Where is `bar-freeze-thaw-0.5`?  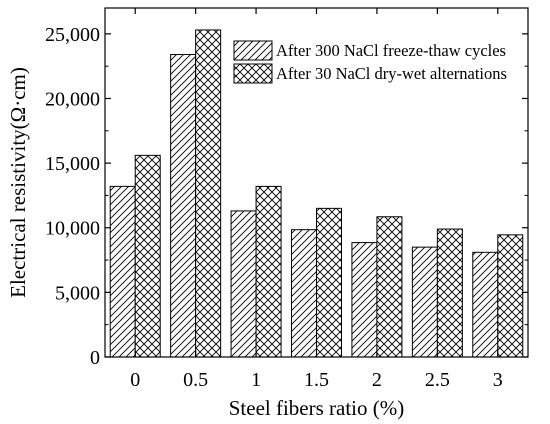 bar-freeze-thaw-0.5 is located at coordinates (183, 206).